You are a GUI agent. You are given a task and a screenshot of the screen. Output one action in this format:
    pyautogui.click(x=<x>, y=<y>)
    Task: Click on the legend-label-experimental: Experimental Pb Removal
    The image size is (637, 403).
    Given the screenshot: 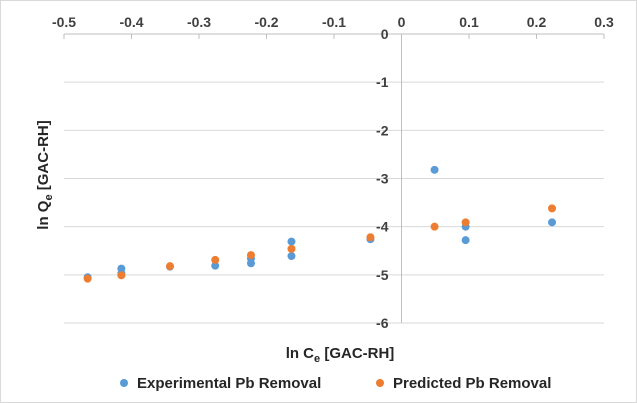 What is the action you would take?
    pyautogui.click(x=229, y=383)
    